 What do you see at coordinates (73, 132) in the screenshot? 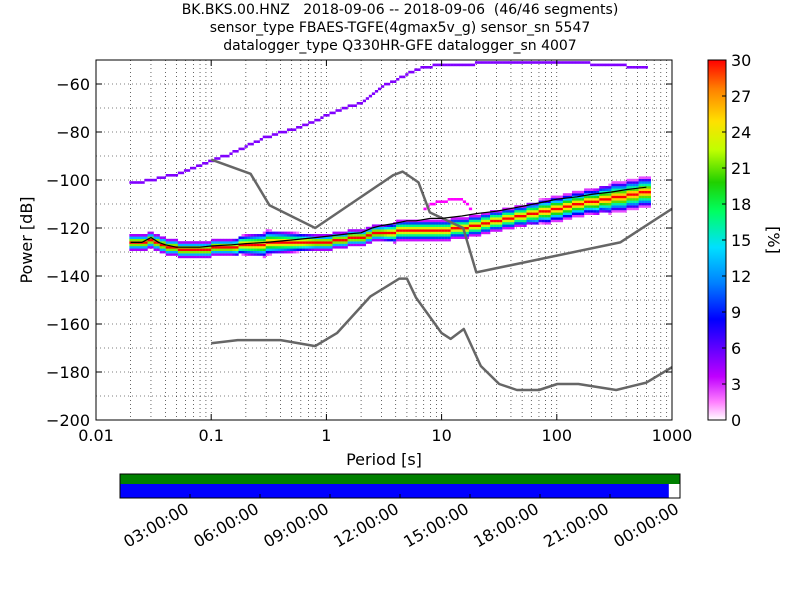
I see `y-tick-label: −80` at bounding box center [73, 132].